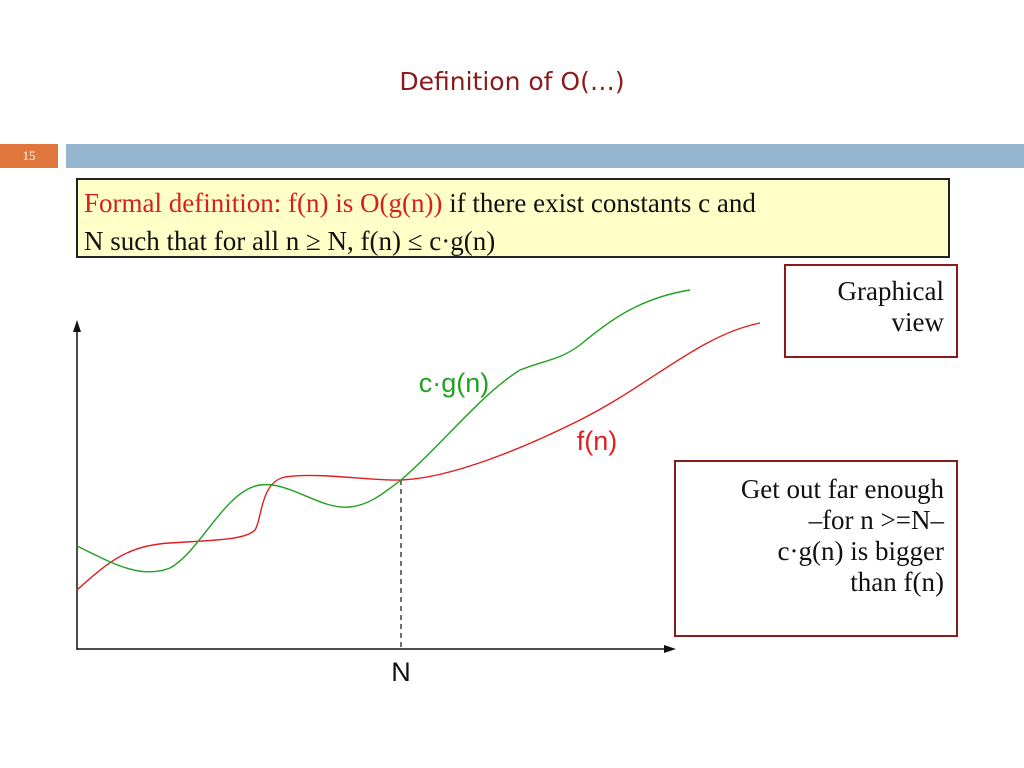  Describe the element at coordinates (876, 520) in the screenshot. I see `callout-line: –for n >=N–` at that location.